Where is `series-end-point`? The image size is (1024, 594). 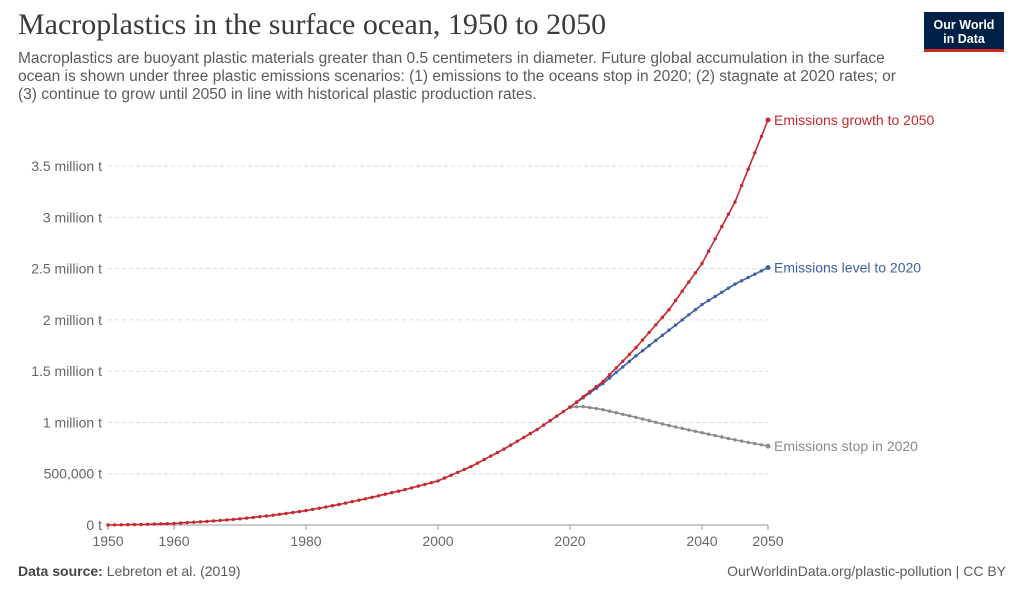 series-end-point is located at coordinates (768, 268).